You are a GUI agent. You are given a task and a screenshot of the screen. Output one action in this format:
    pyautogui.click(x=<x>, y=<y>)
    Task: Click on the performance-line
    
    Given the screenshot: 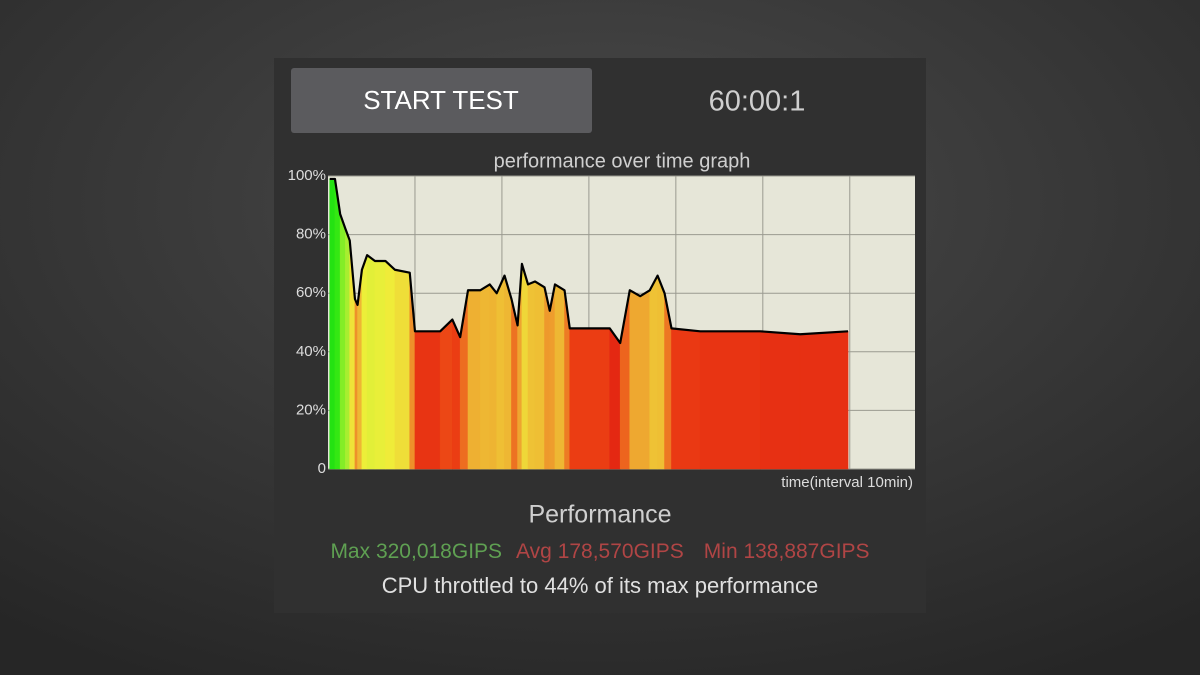 What is the action you would take?
    pyautogui.click(x=589, y=261)
    